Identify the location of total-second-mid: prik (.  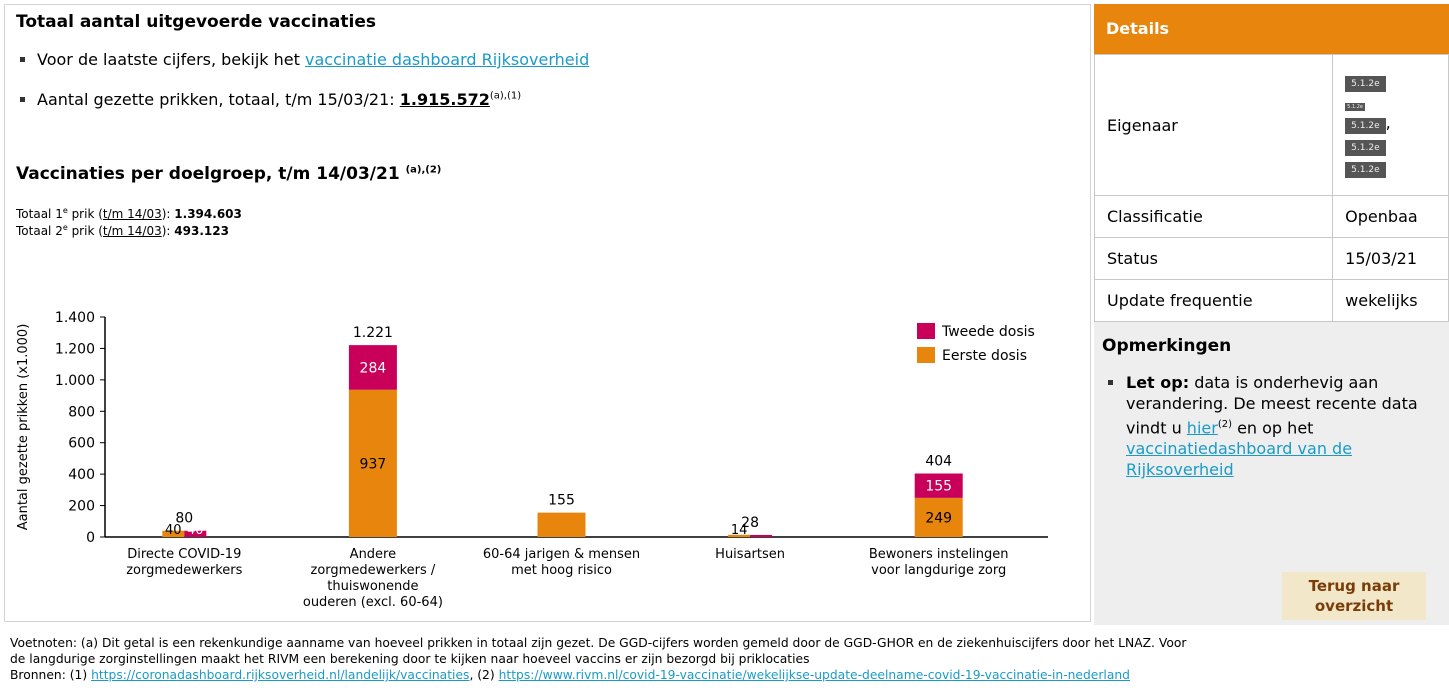
(85, 231).